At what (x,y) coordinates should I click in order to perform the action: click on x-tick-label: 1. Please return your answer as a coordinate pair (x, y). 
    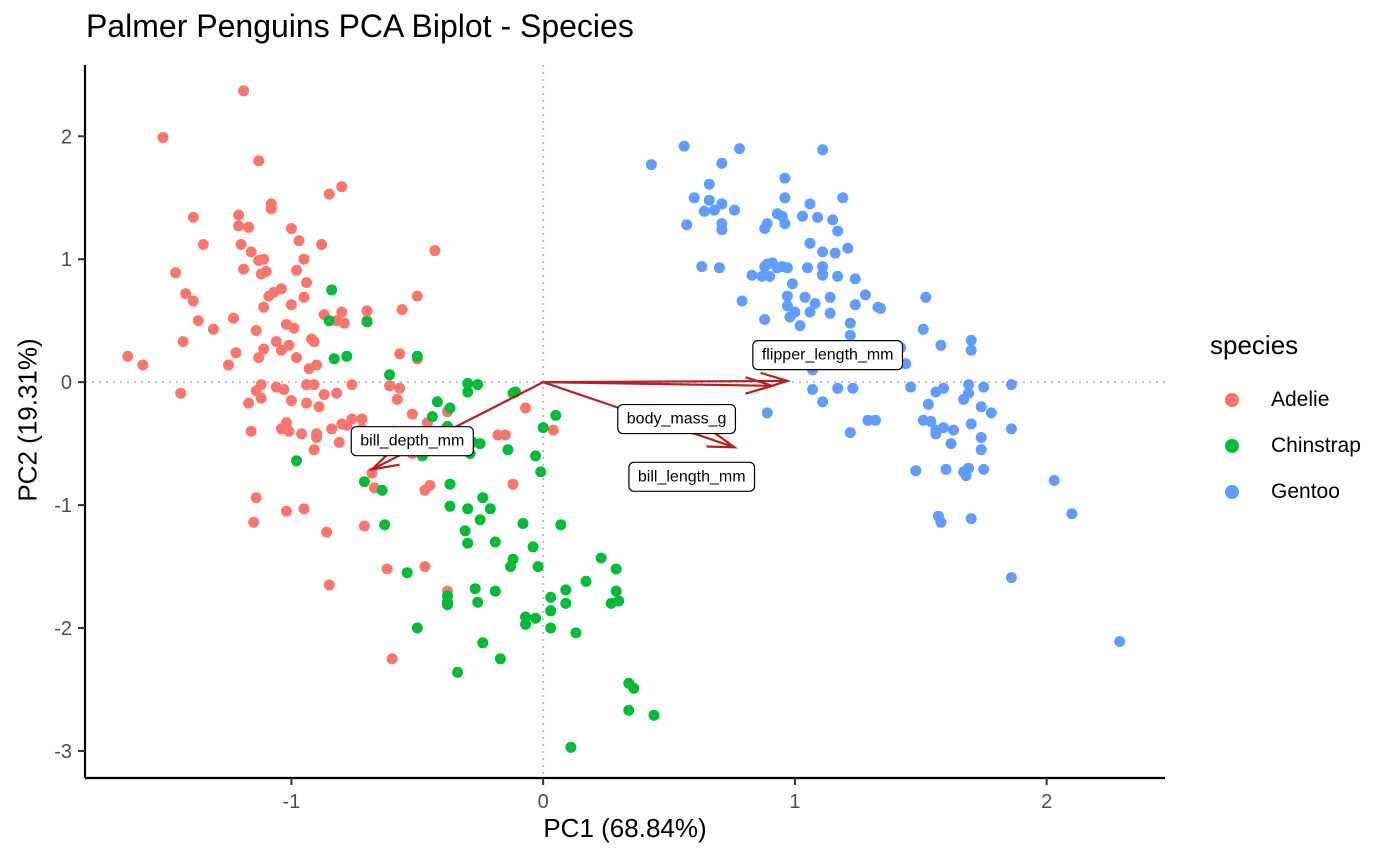
    Looking at the image, I should click on (794, 802).